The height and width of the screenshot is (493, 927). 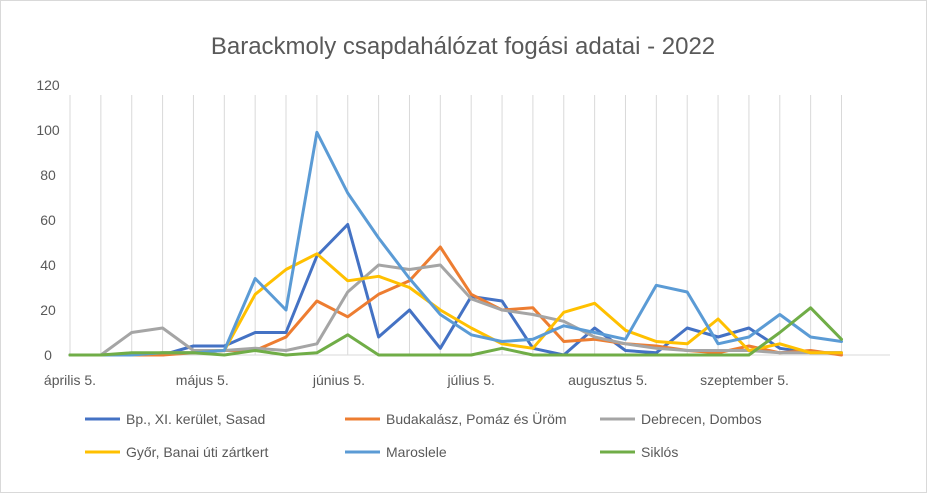 I want to click on y-tick-label-2: 40, so click(x=48, y=265).